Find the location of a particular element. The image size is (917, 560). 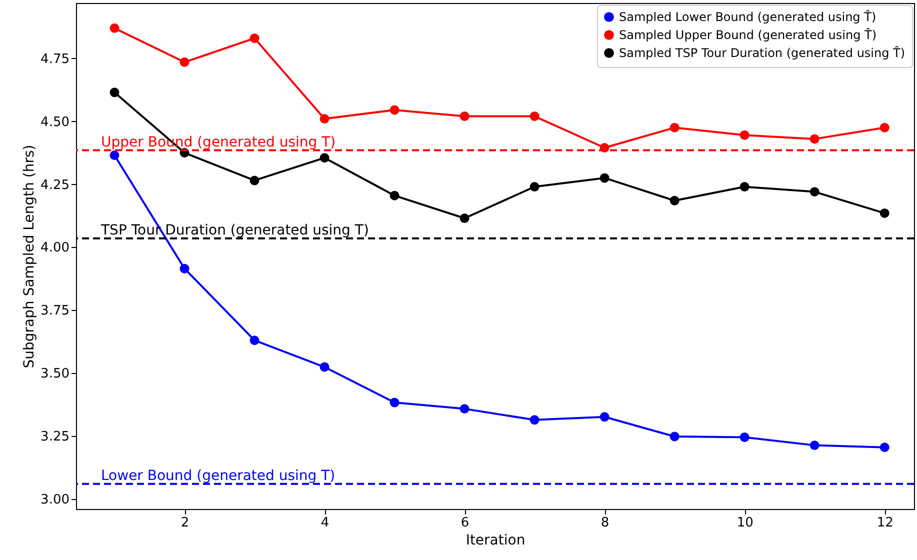

y-tick-label: 4.75 is located at coordinates (55, 59).